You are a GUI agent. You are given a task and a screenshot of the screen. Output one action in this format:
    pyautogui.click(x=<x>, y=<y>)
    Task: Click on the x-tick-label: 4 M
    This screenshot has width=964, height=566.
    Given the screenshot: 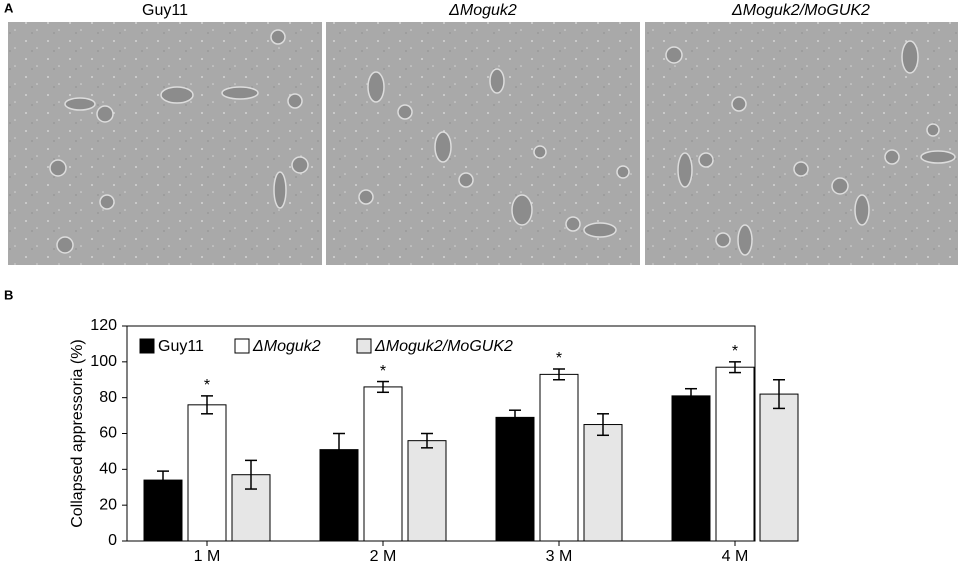 What is the action you would take?
    pyautogui.click(x=735, y=556)
    